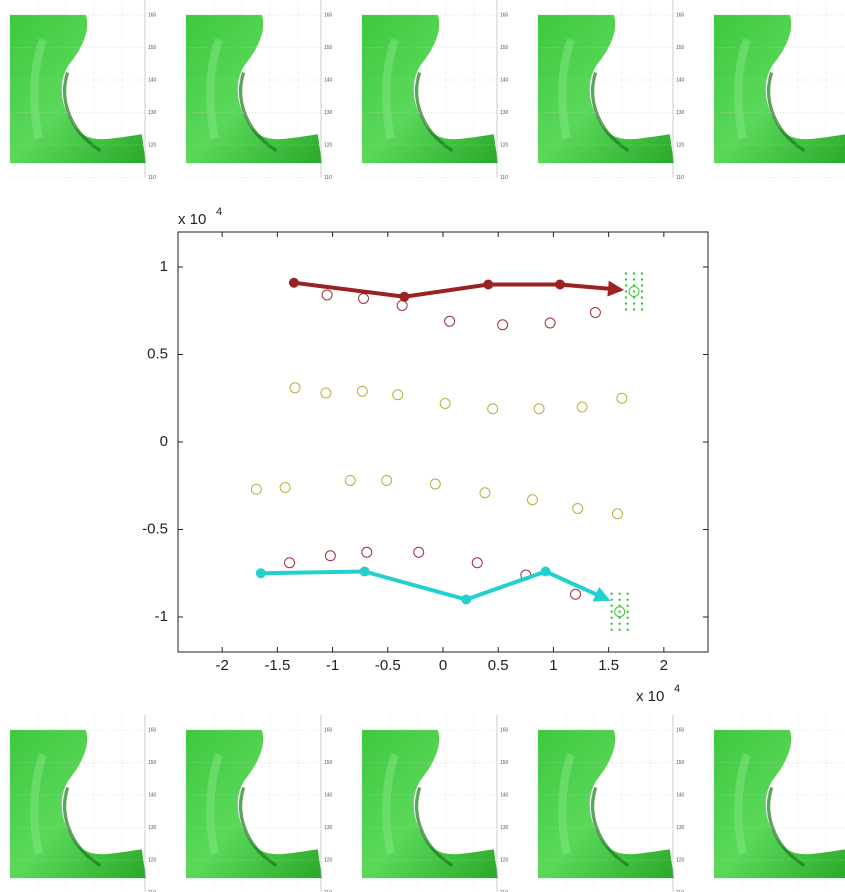 This screenshot has width=845, height=892. Describe the element at coordinates (677, 689) in the screenshot. I see `x-exponent-power: 4` at that location.